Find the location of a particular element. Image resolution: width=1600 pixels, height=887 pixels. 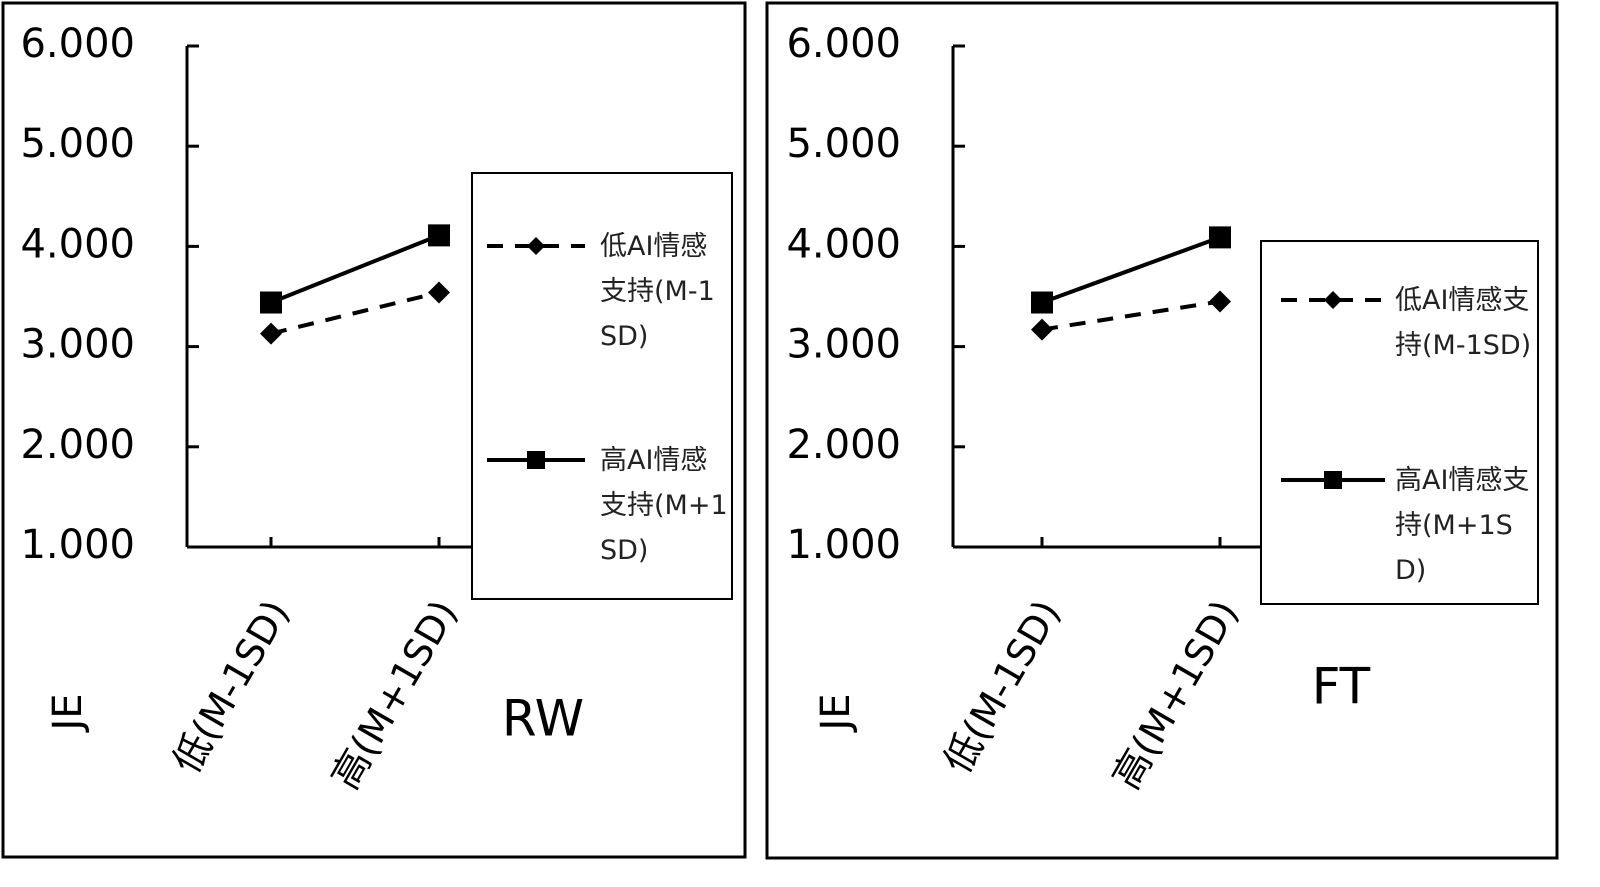

legend-box is located at coordinates (1399, 422).